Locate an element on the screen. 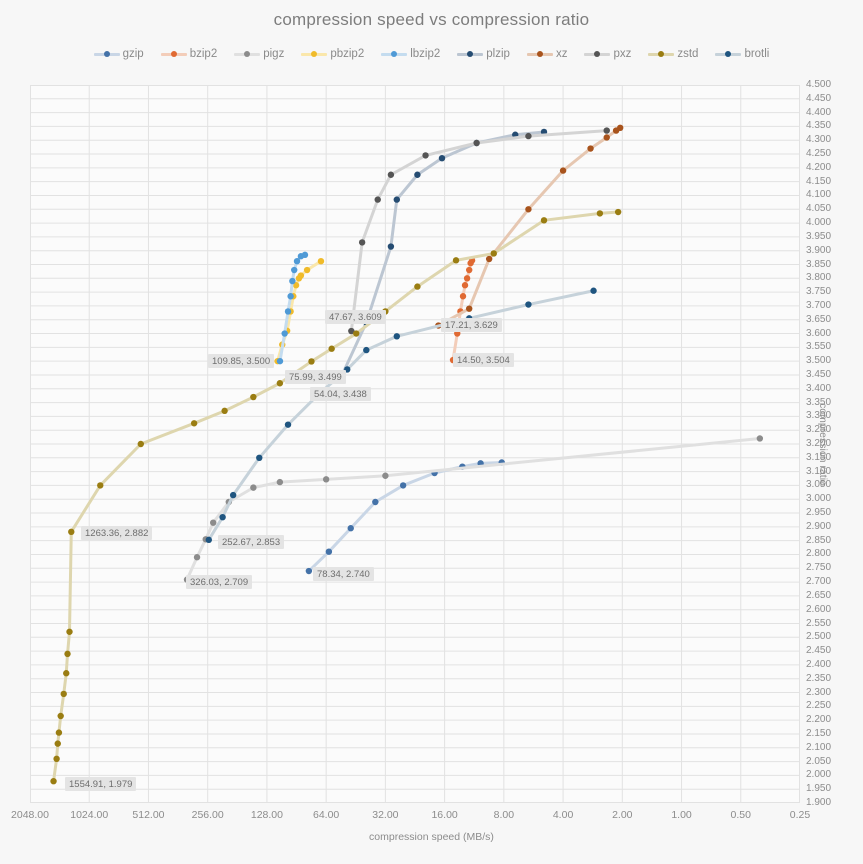 The height and width of the screenshot is (864, 863). y-tick-label: 2.950 is located at coordinates (819, 513).